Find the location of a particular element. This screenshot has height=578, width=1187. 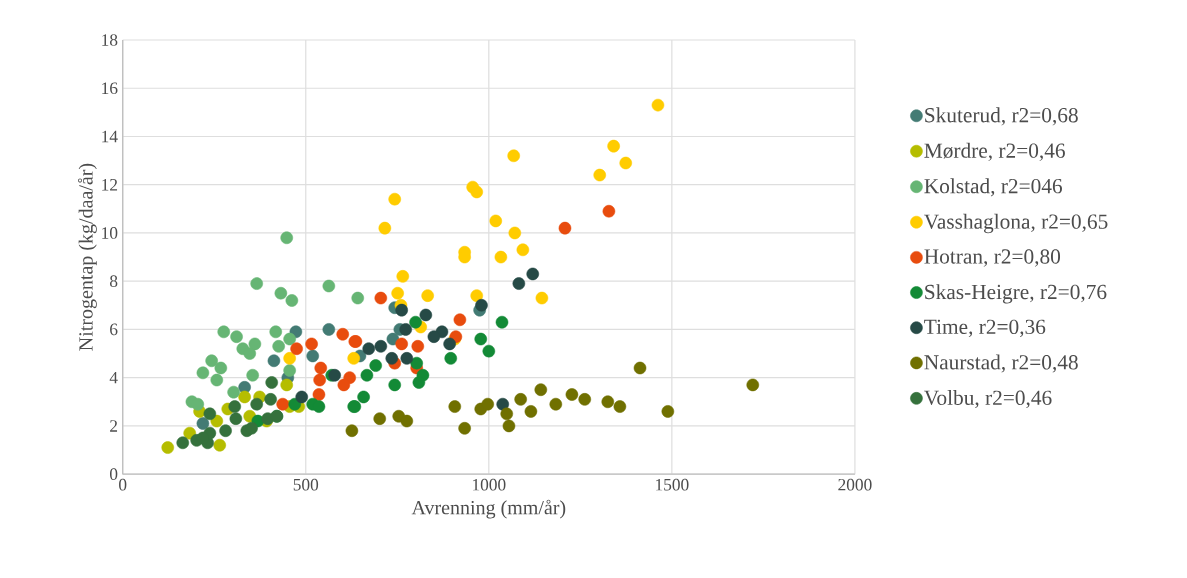

x-tick-label: 500 is located at coordinates (306, 484).